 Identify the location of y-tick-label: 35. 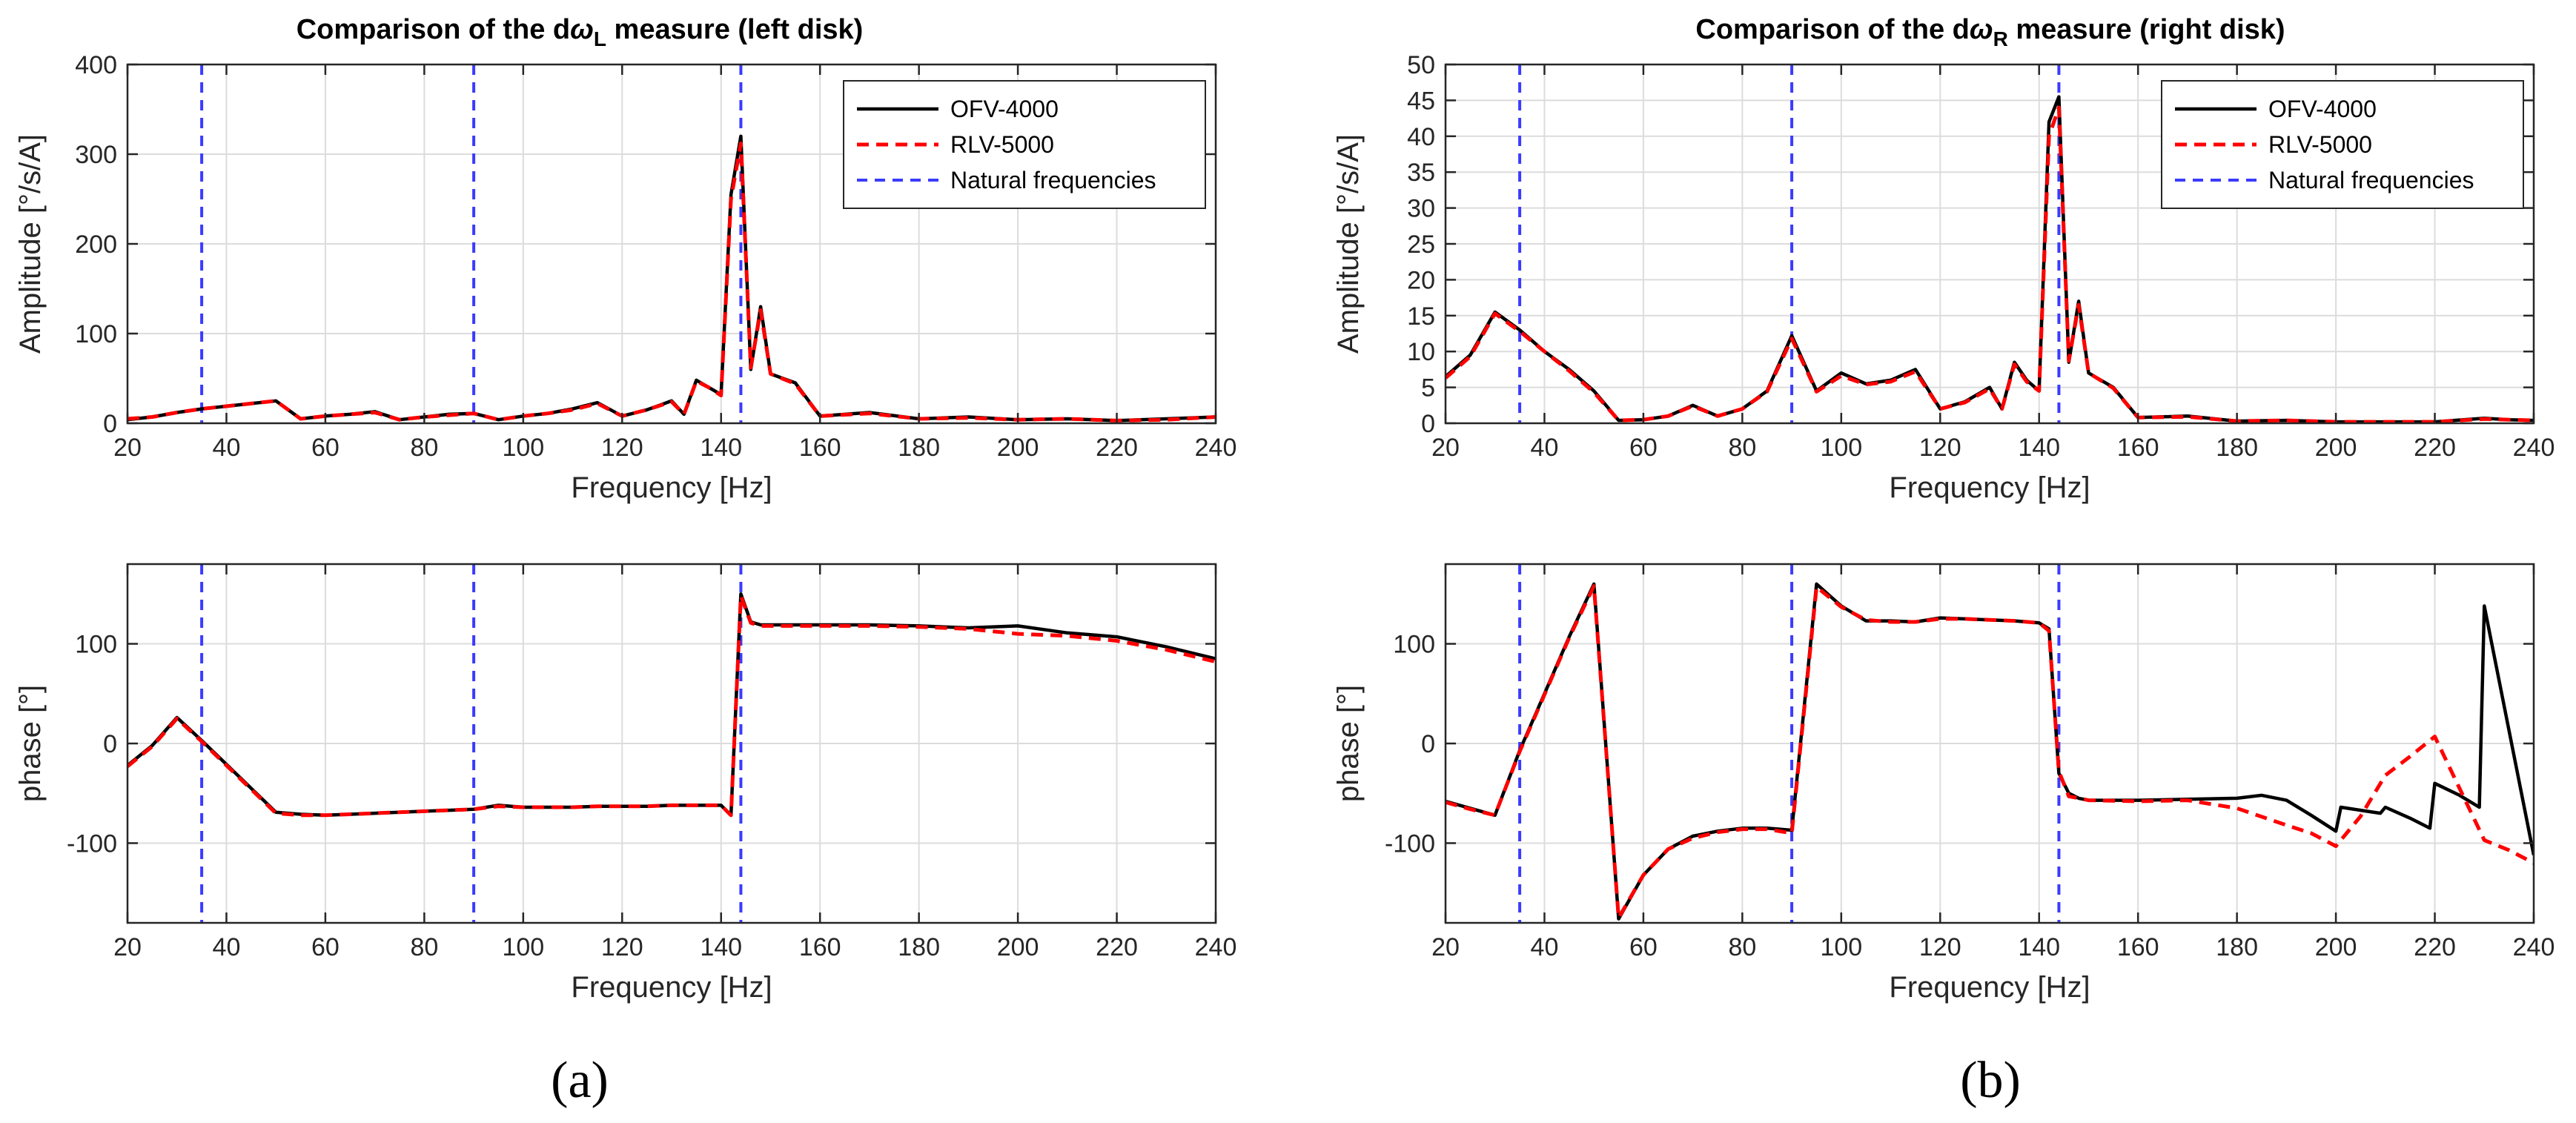
(1421, 173).